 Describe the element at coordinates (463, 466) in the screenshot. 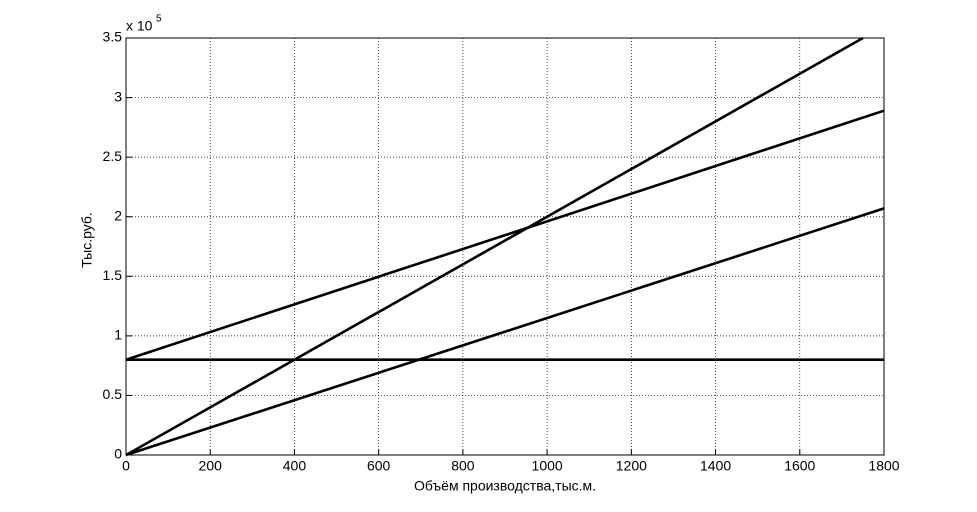

I see `x-tick-label: 800` at that location.